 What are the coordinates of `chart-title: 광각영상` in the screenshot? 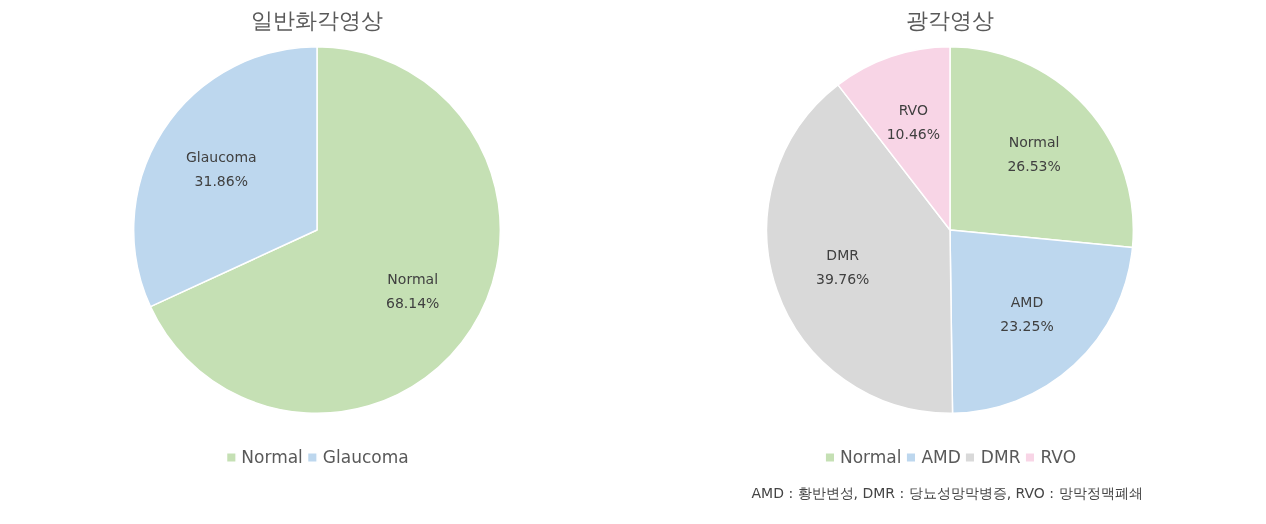 It's located at (950, 20).